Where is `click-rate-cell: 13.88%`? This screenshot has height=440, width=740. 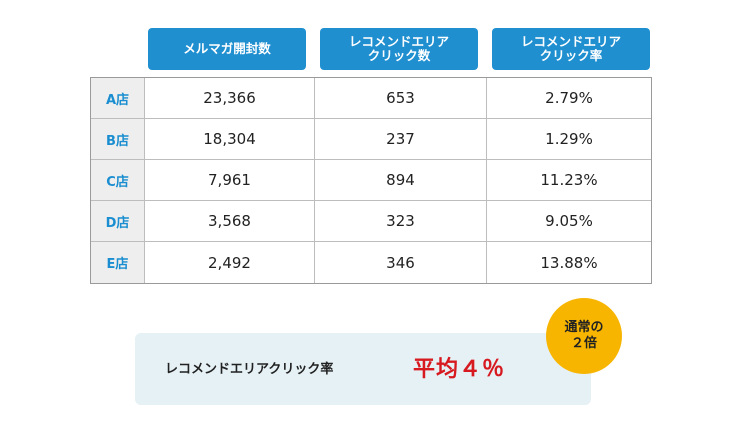
click-rate-cell: 13.88% is located at coordinates (569, 262).